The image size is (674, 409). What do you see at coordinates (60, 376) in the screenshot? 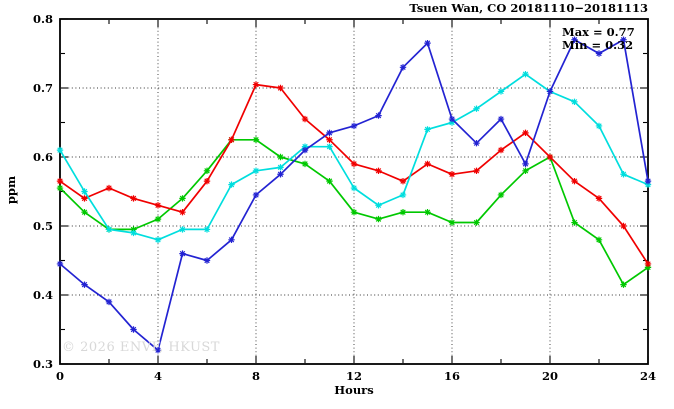
I see `x-tick-label: 0` at bounding box center [60, 376].